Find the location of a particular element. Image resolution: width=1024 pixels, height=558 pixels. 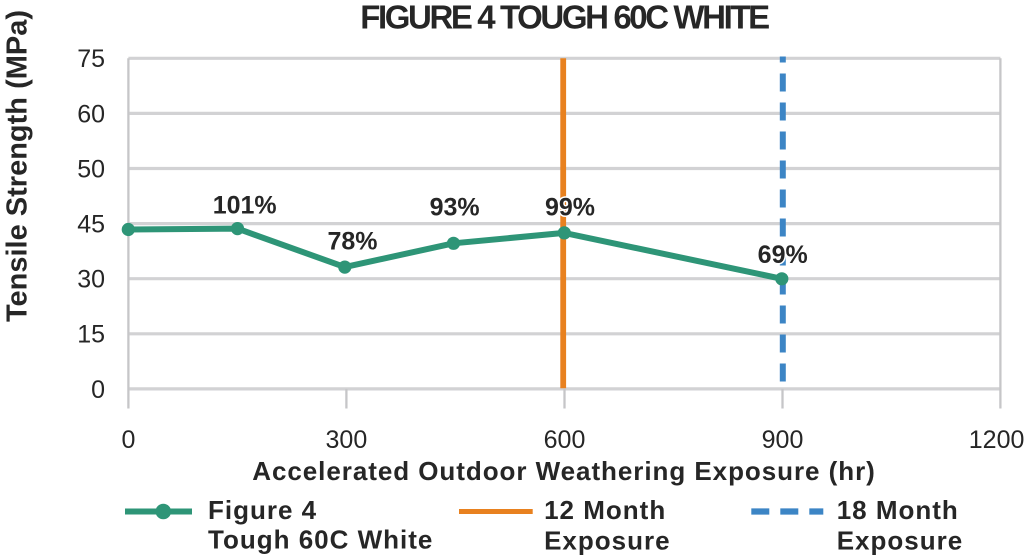

svg-text: 93% is located at coordinates (455, 207).